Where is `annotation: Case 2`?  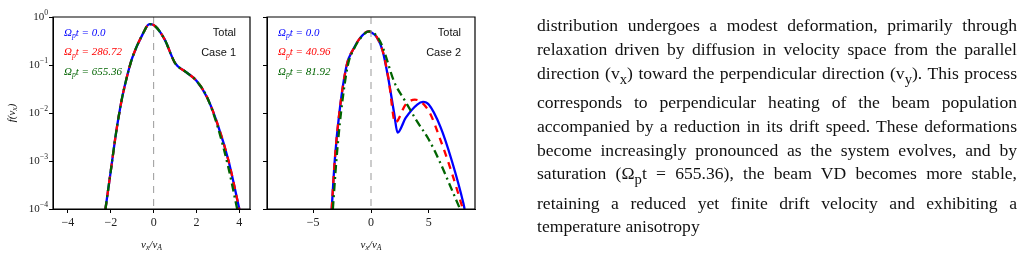 annotation: Case 2 is located at coordinates (444, 51).